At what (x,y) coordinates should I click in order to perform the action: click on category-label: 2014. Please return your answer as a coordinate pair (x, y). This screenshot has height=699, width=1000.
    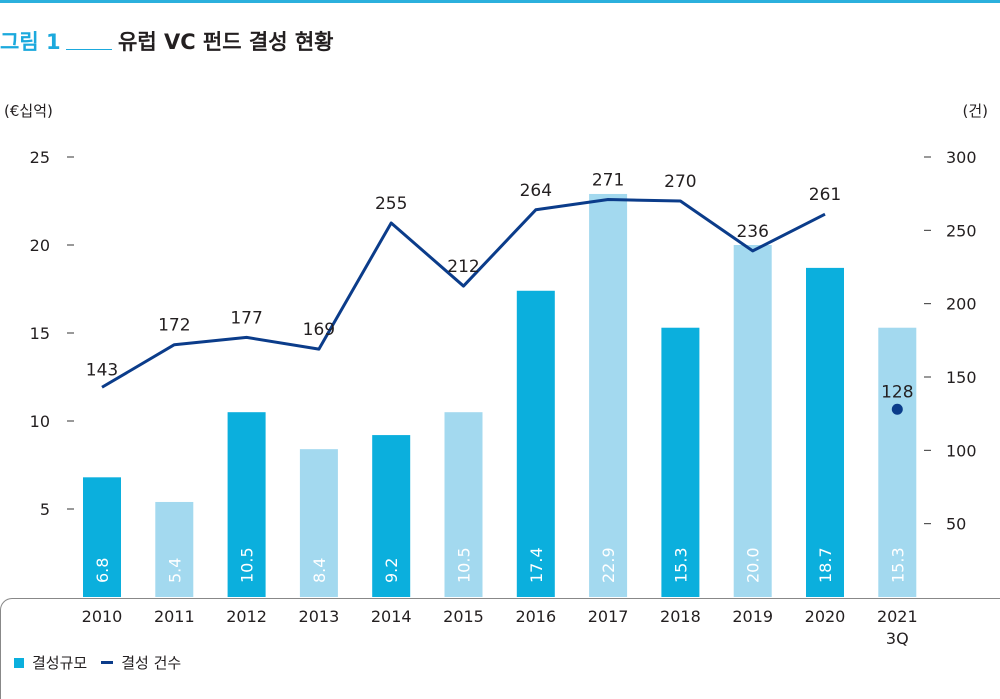
    Looking at the image, I should click on (391, 616).